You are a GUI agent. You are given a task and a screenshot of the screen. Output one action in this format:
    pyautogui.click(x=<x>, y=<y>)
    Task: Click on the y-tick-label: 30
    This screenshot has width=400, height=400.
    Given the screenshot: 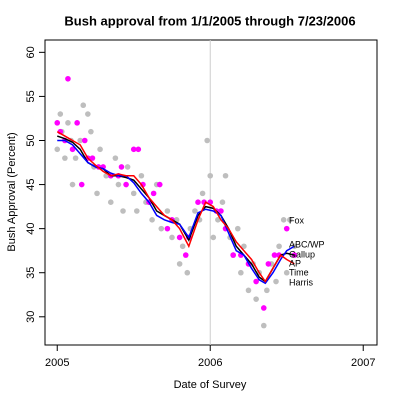 What is the action you would take?
    pyautogui.click(x=31, y=317)
    